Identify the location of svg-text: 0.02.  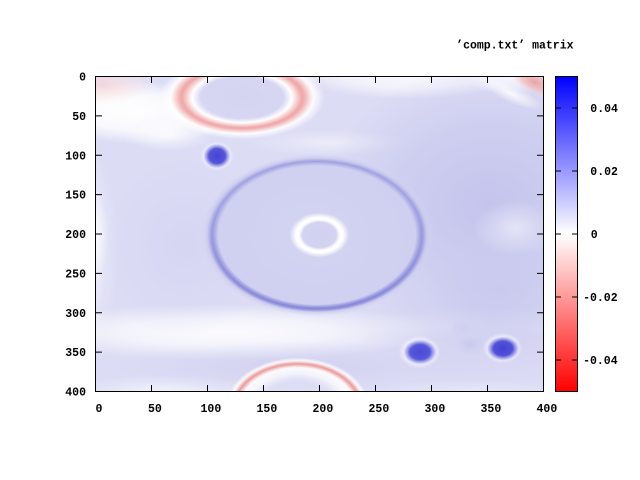
(604, 172).